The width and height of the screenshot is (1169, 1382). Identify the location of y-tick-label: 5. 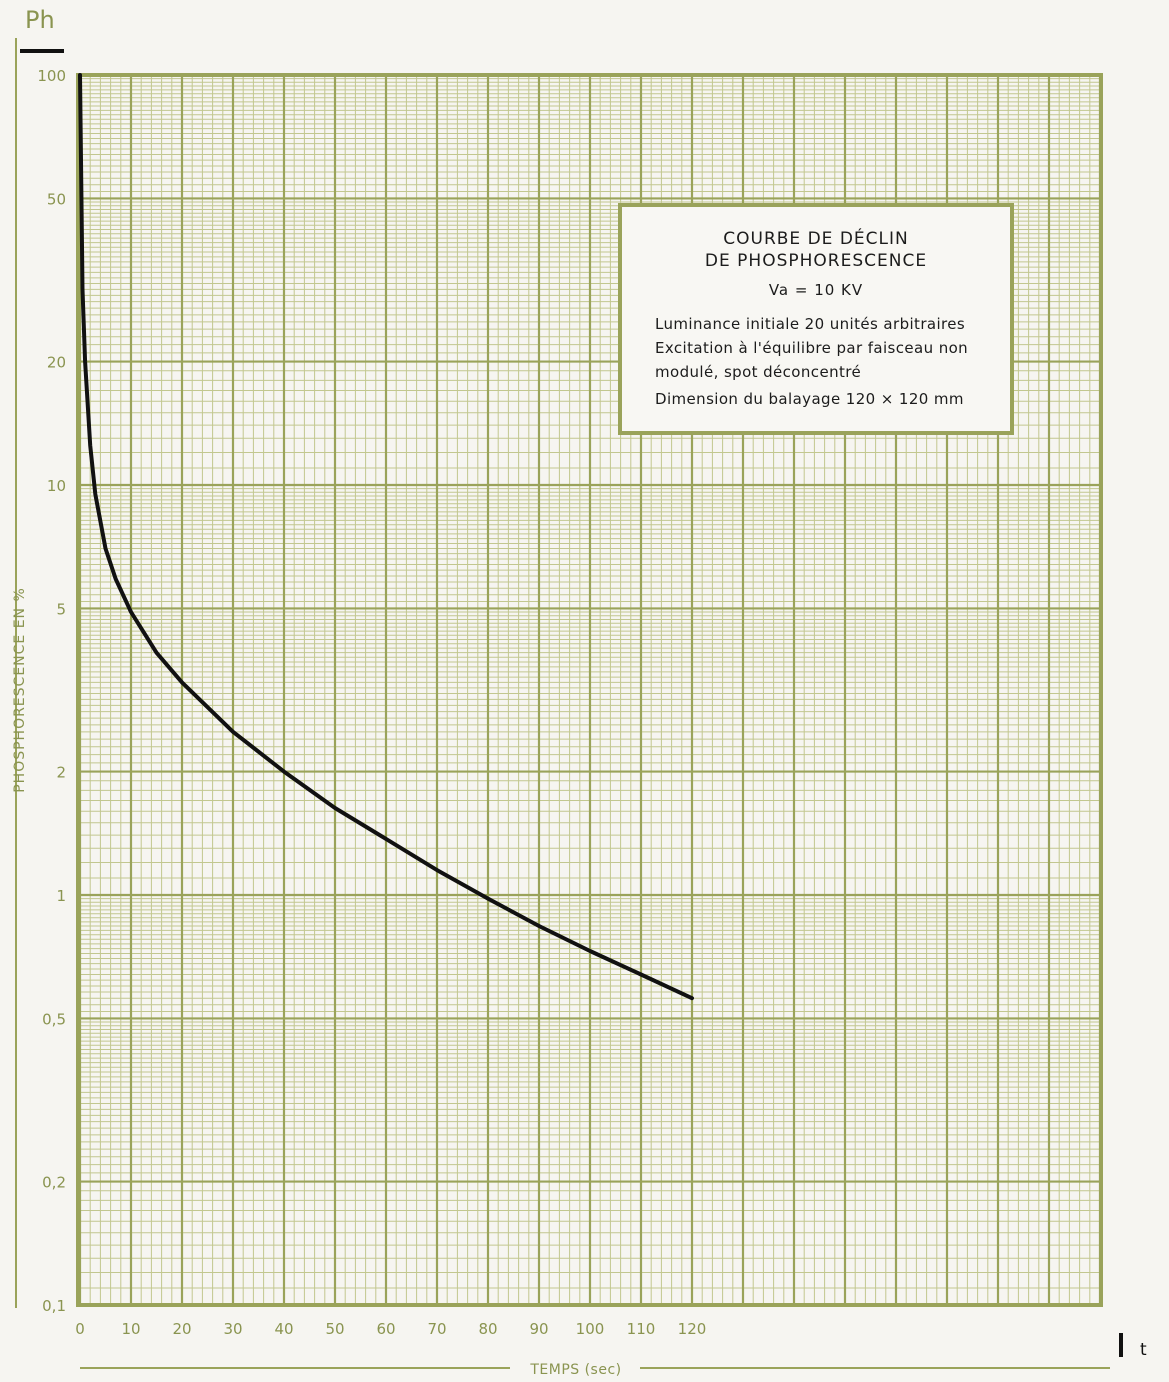
(61, 609).